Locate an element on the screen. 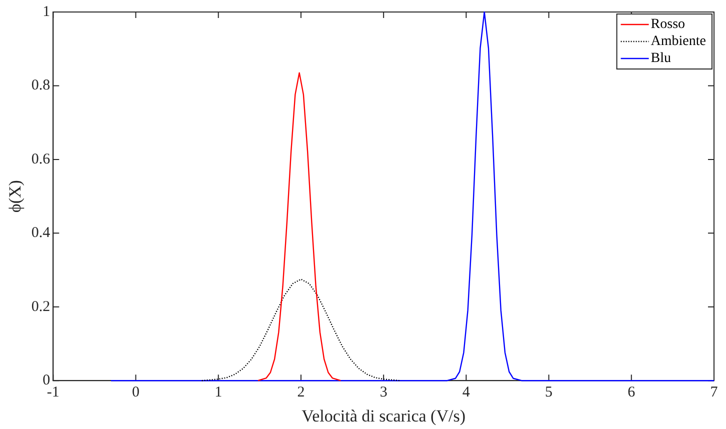 This screenshot has width=726, height=429. y-tick-label: 0.6 is located at coordinates (41, 159).